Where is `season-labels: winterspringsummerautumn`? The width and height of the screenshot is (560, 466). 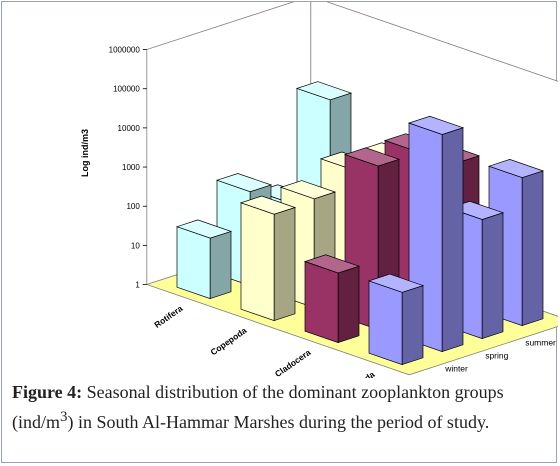 season-labels: winterspringsummerautumn is located at coordinates (500, 356).